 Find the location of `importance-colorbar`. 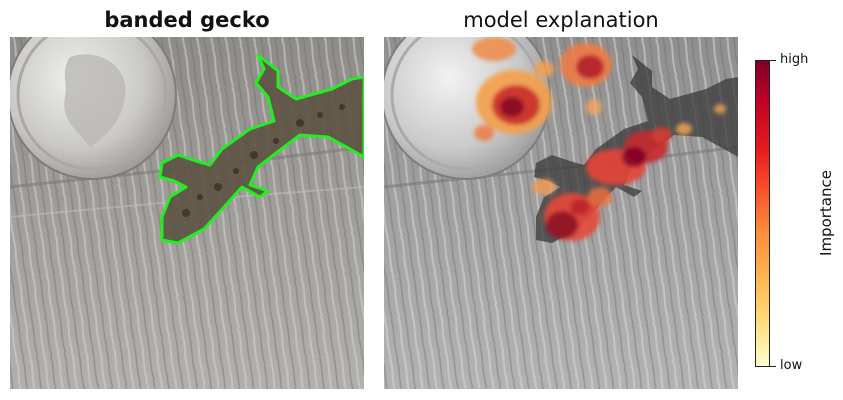

importance-colorbar is located at coordinates (762, 213).